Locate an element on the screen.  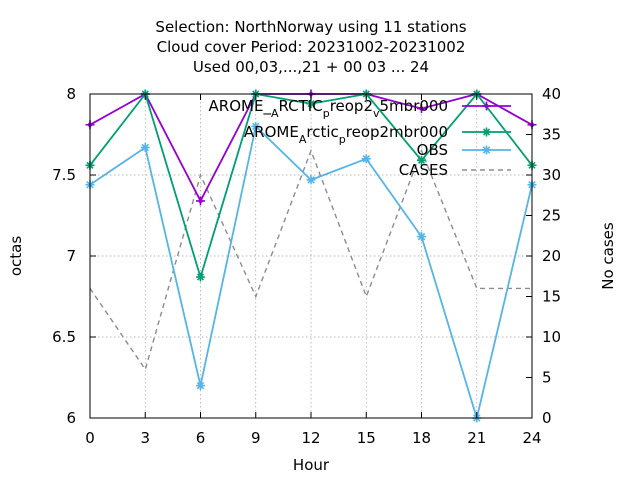
x-tick-label: 9 is located at coordinates (256, 438).